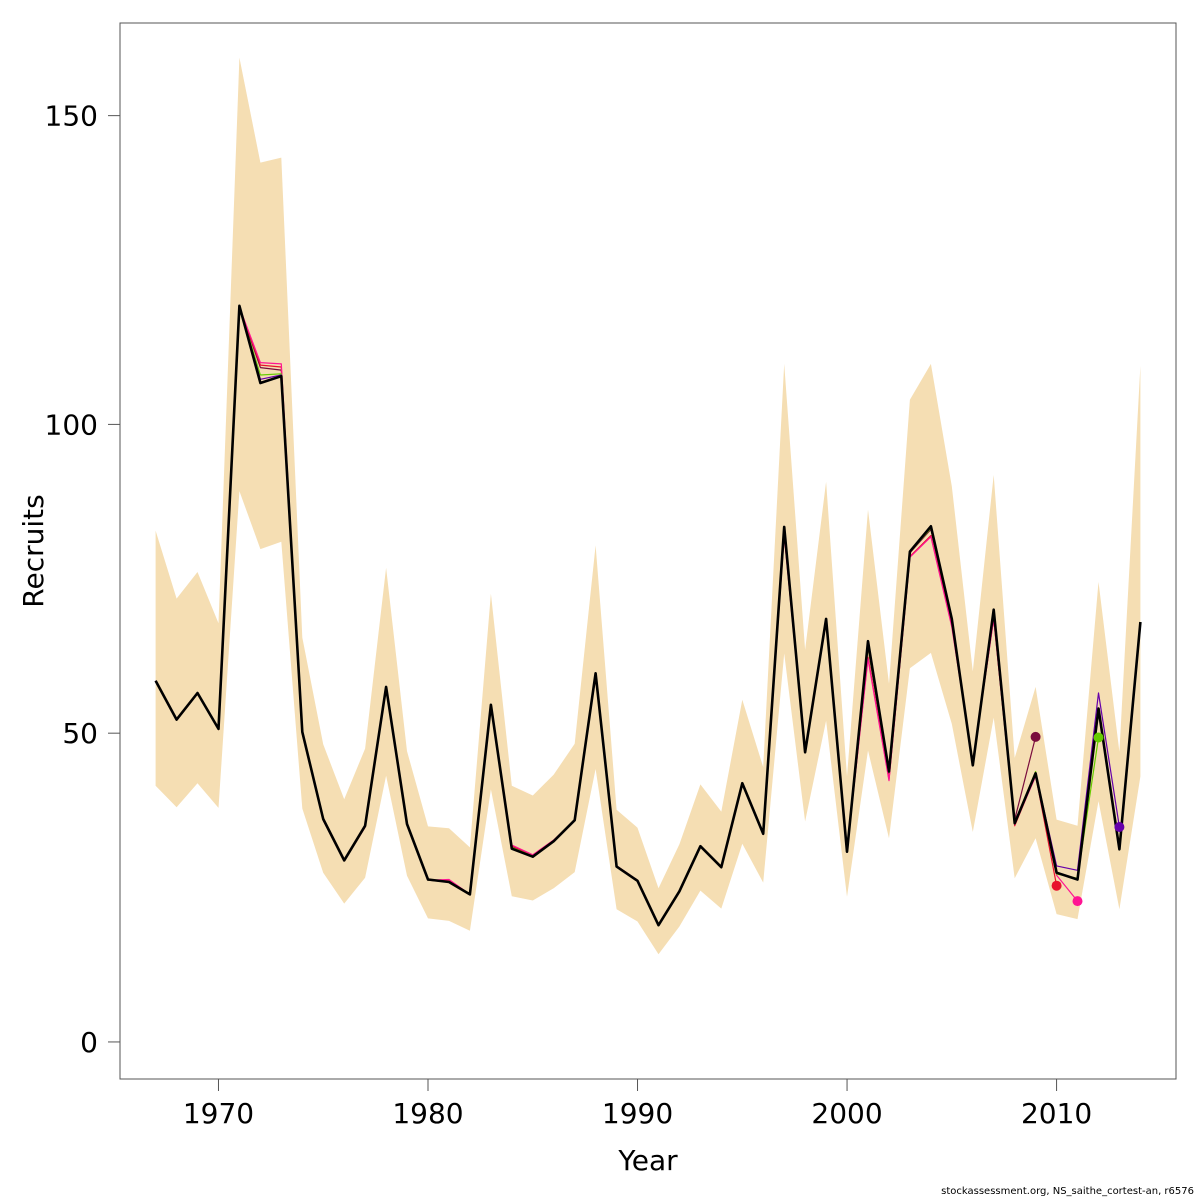 This screenshot has height=1200, width=1200. I want to click on x-tick-label: 2010, so click(1056, 1113).